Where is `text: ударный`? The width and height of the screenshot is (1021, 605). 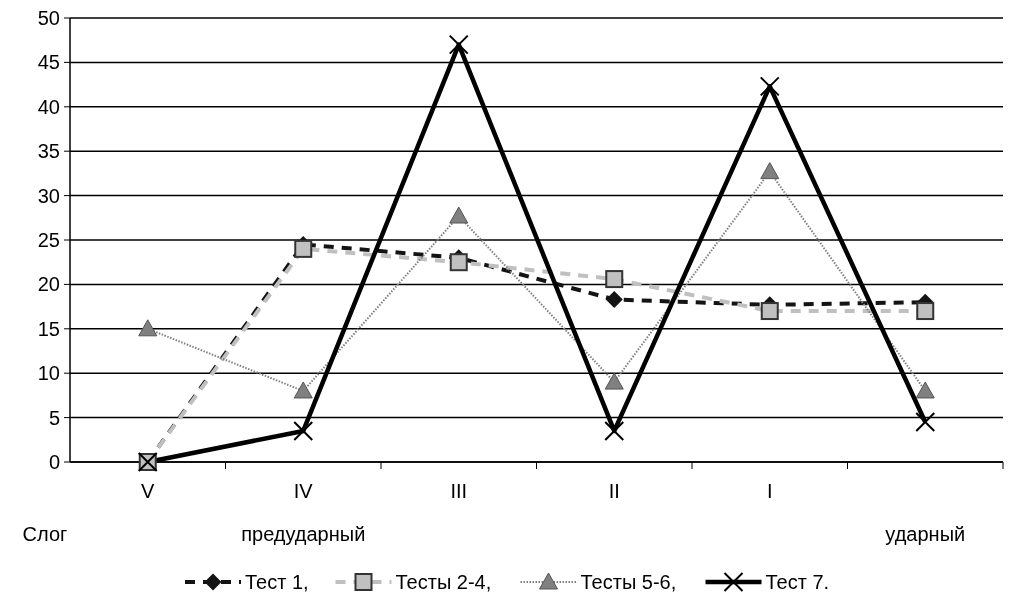 text: ударный is located at coordinates (925, 534).